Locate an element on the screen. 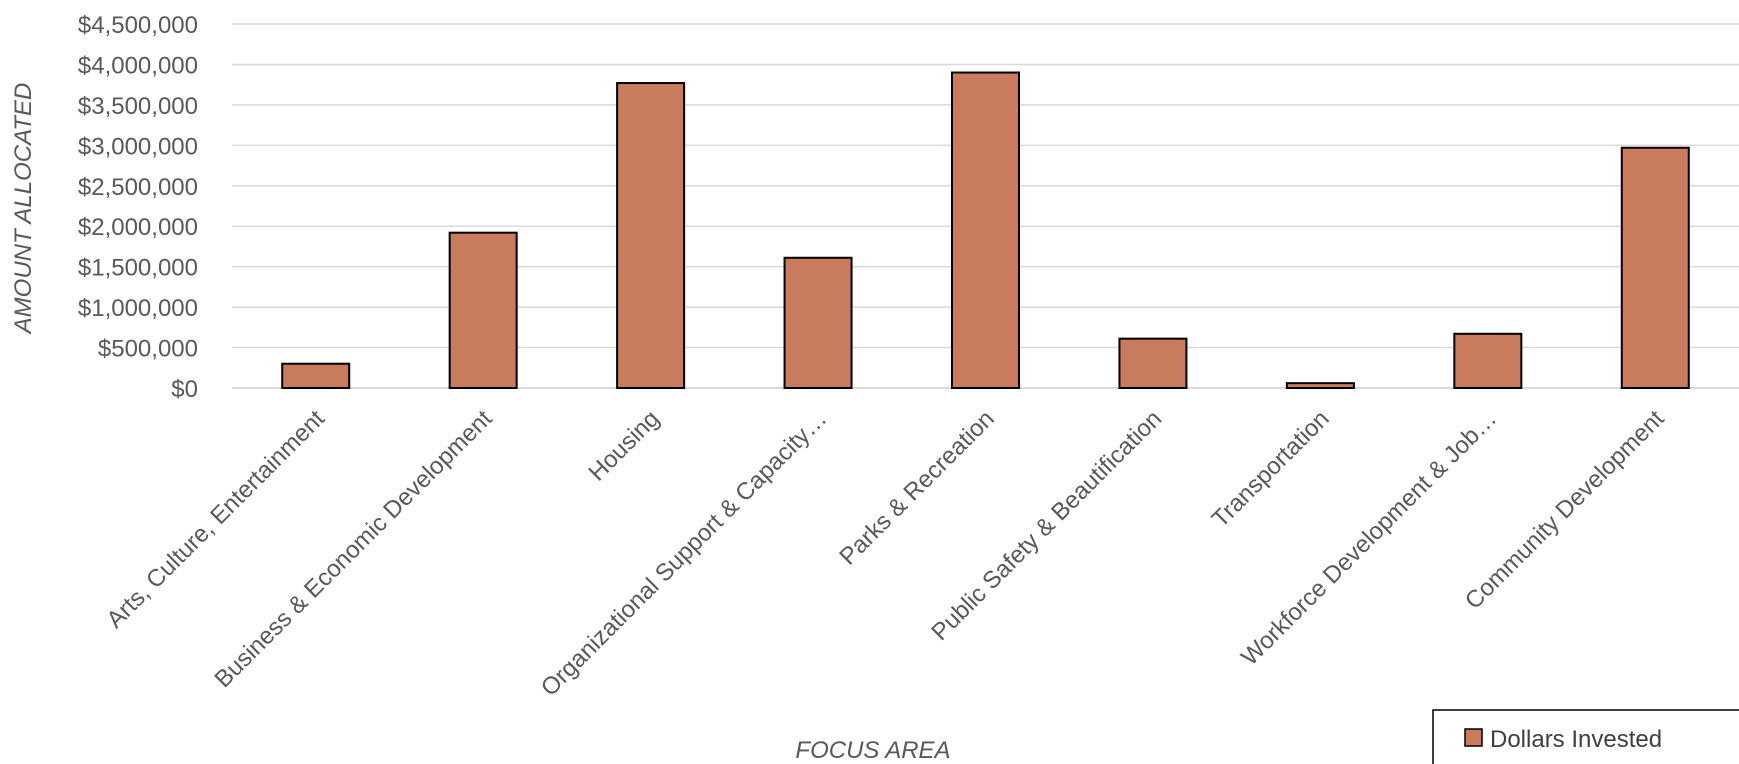 This screenshot has height=764, width=1739. legend-box is located at coordinates (1585, 736).